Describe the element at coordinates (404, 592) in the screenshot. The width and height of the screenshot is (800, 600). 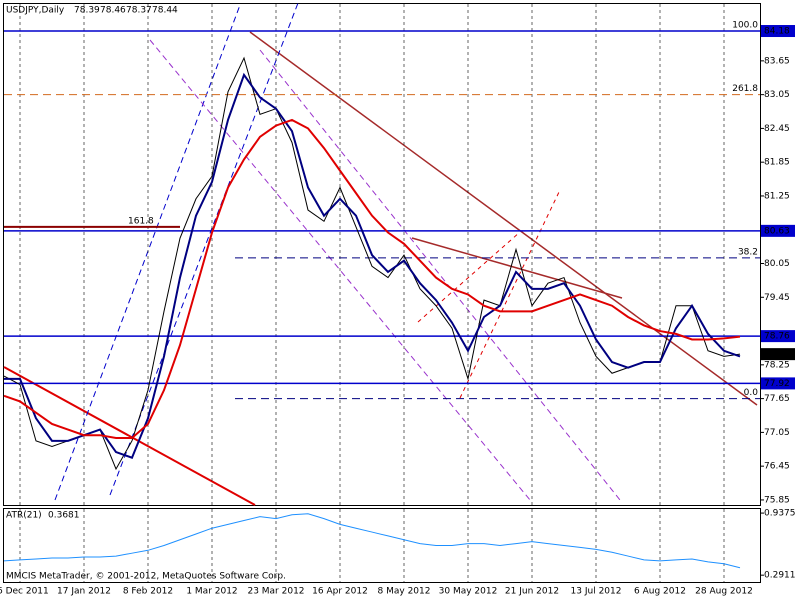
I see `x-tick-label: 8 May 2012` at that location.